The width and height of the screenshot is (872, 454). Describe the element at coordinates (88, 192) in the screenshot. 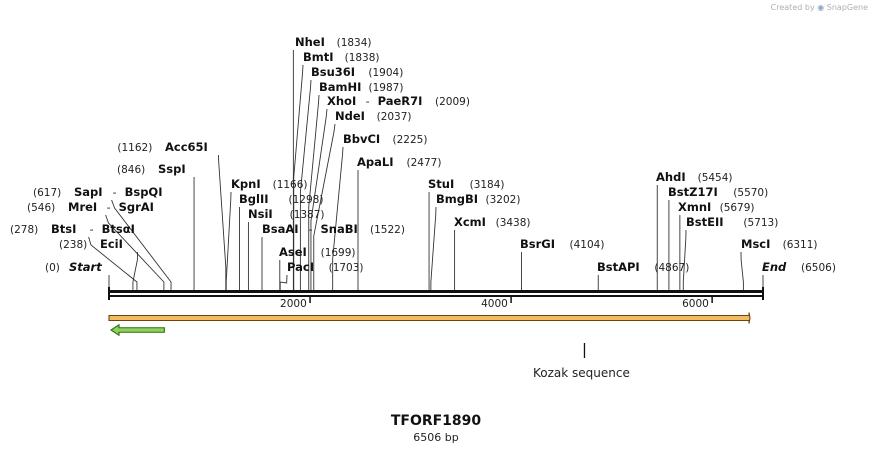

I see `site-name-sapi: SapI` at that location.